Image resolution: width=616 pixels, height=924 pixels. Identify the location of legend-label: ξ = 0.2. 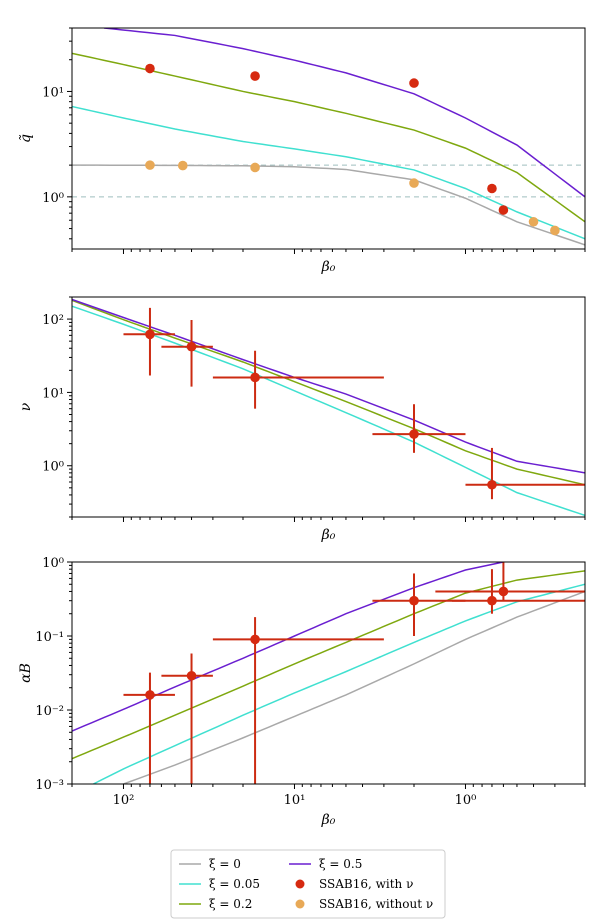
(230, 904).